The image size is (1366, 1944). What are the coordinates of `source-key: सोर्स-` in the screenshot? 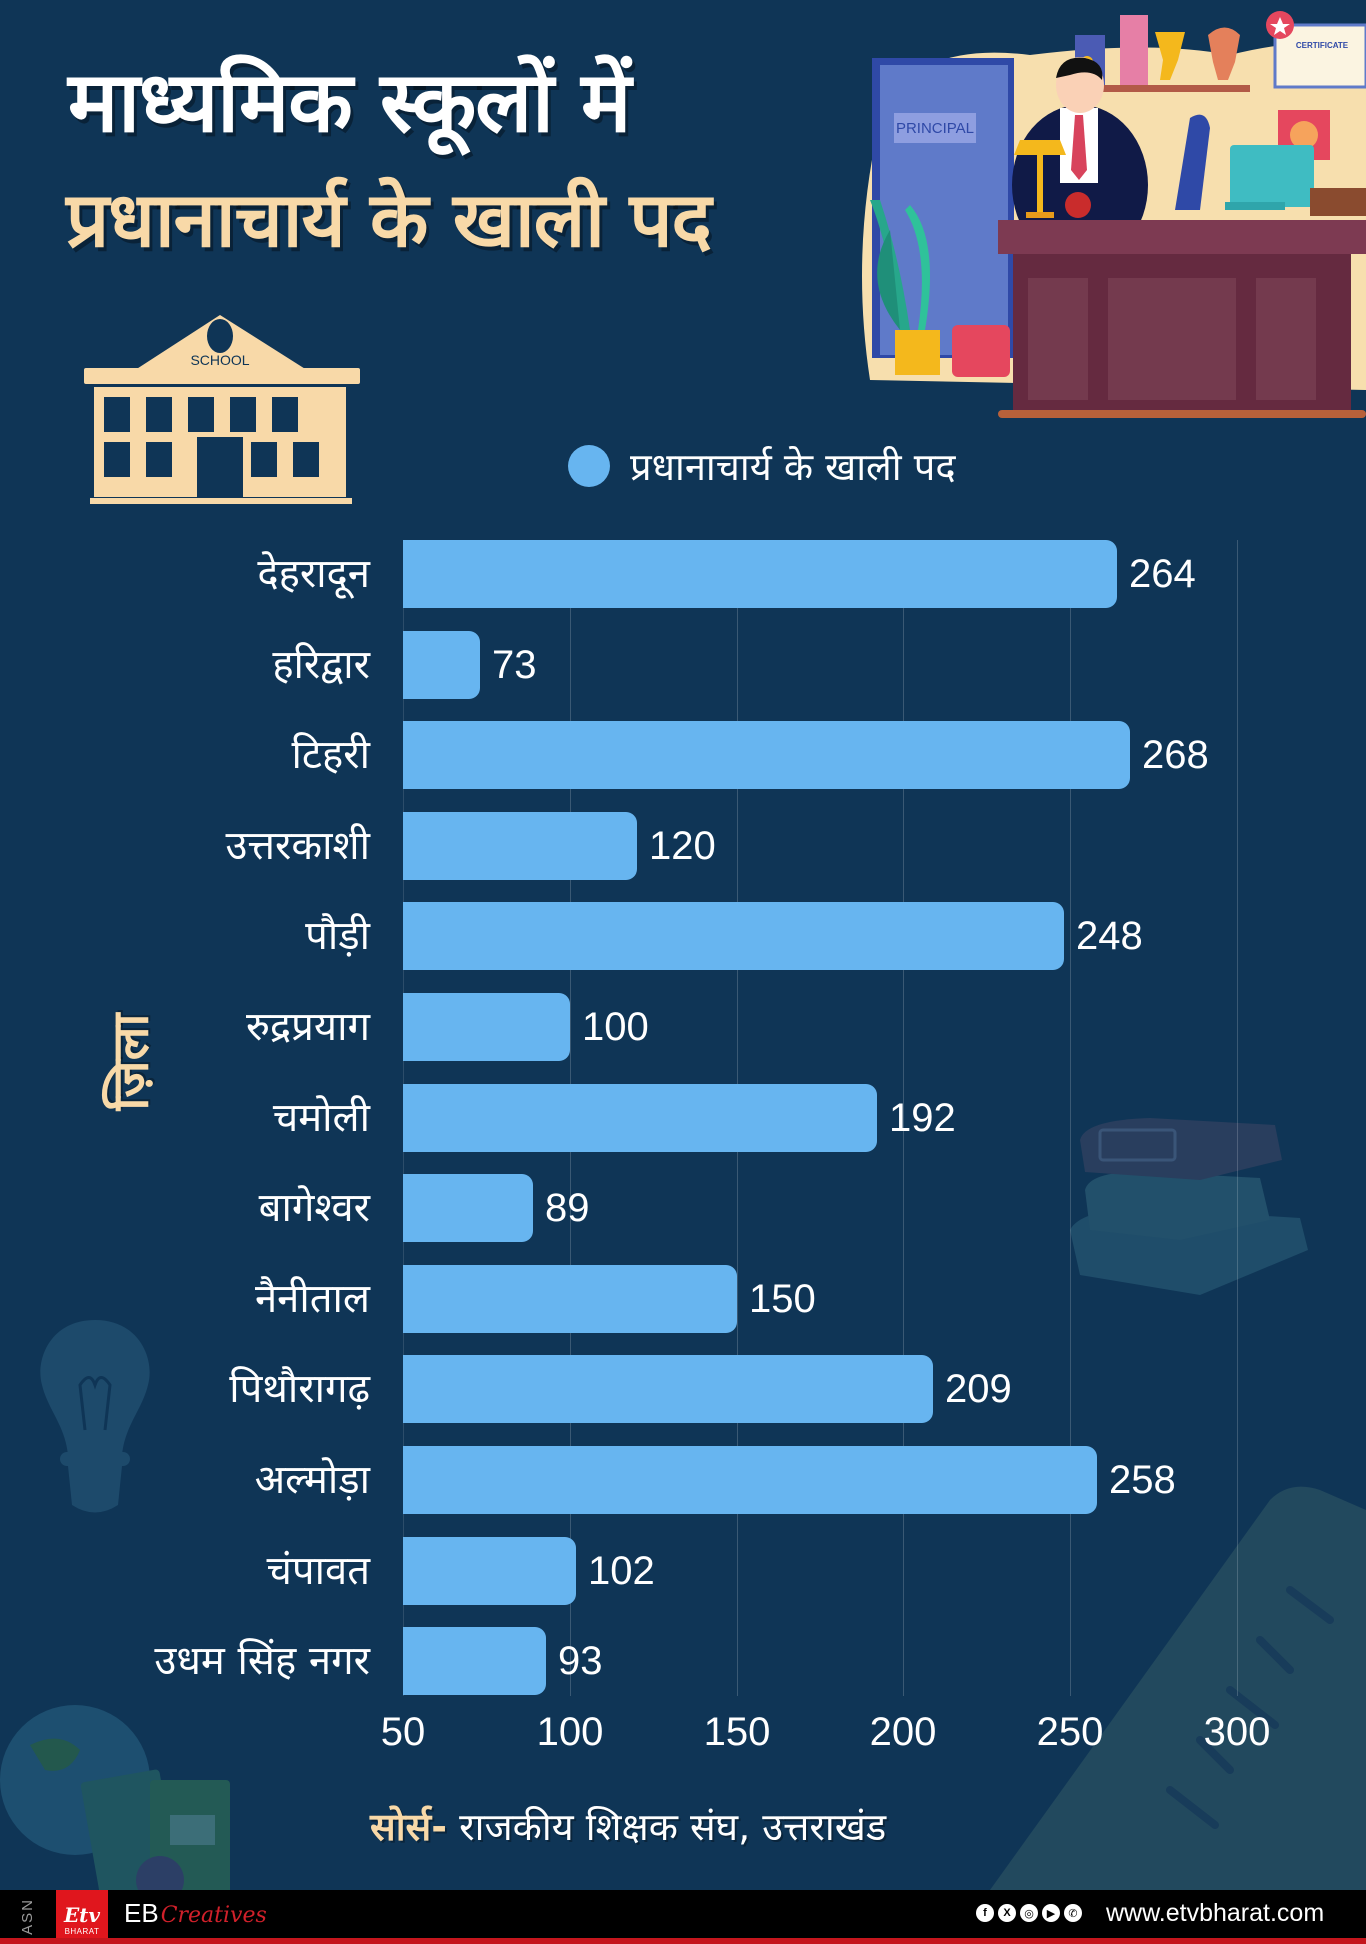 It's located at (408, 1827).